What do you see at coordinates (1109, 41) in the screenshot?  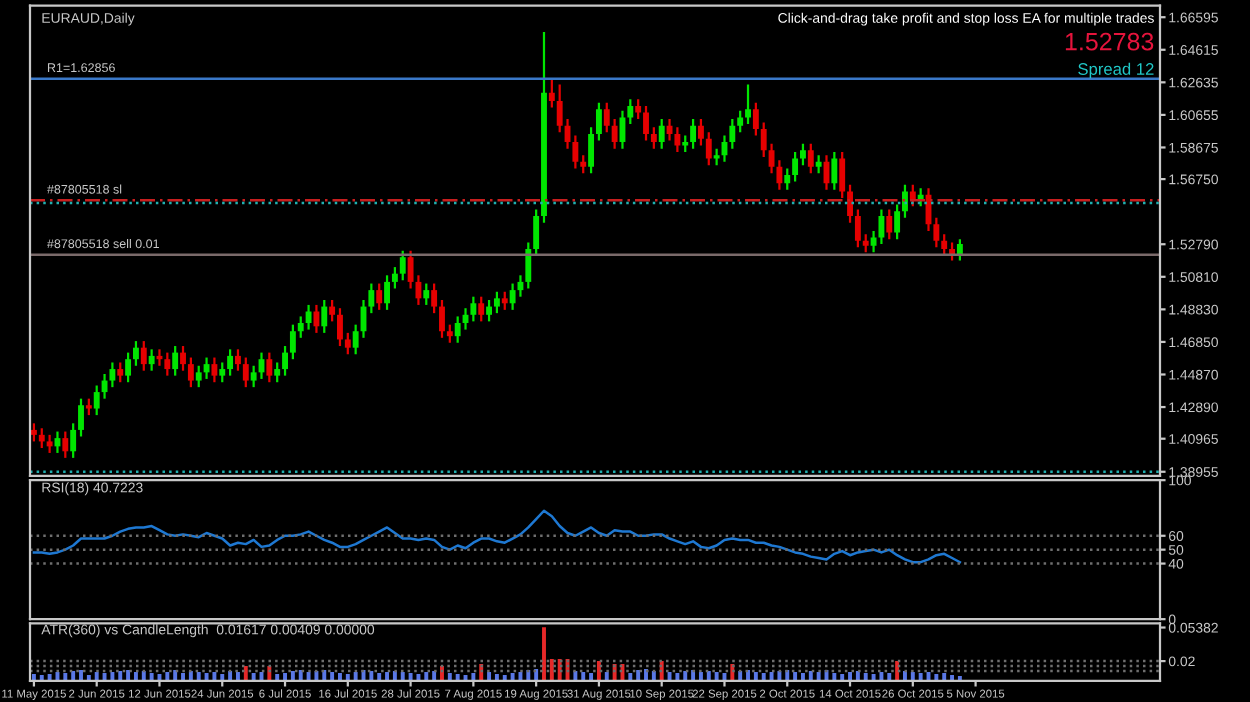 I see `annotation: 1.52783` at bounding box center [1109, 41].